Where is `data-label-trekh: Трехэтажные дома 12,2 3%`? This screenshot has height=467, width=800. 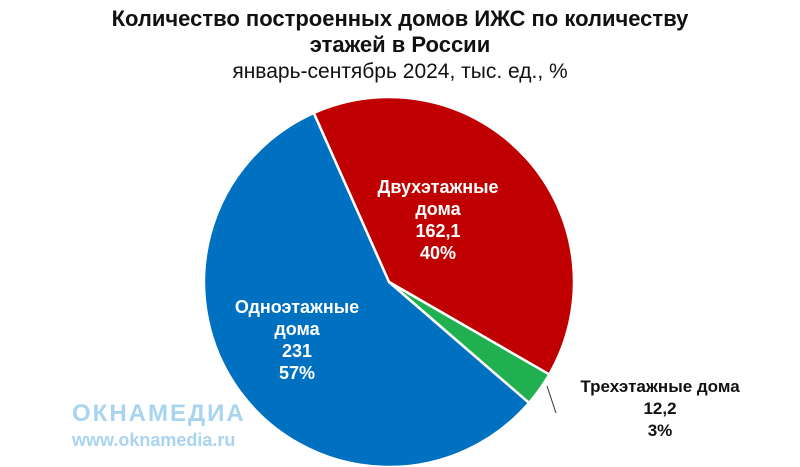
data-label-trekh: Трехэтажные дома 12,2 3% is located at coordinates (660, 408).